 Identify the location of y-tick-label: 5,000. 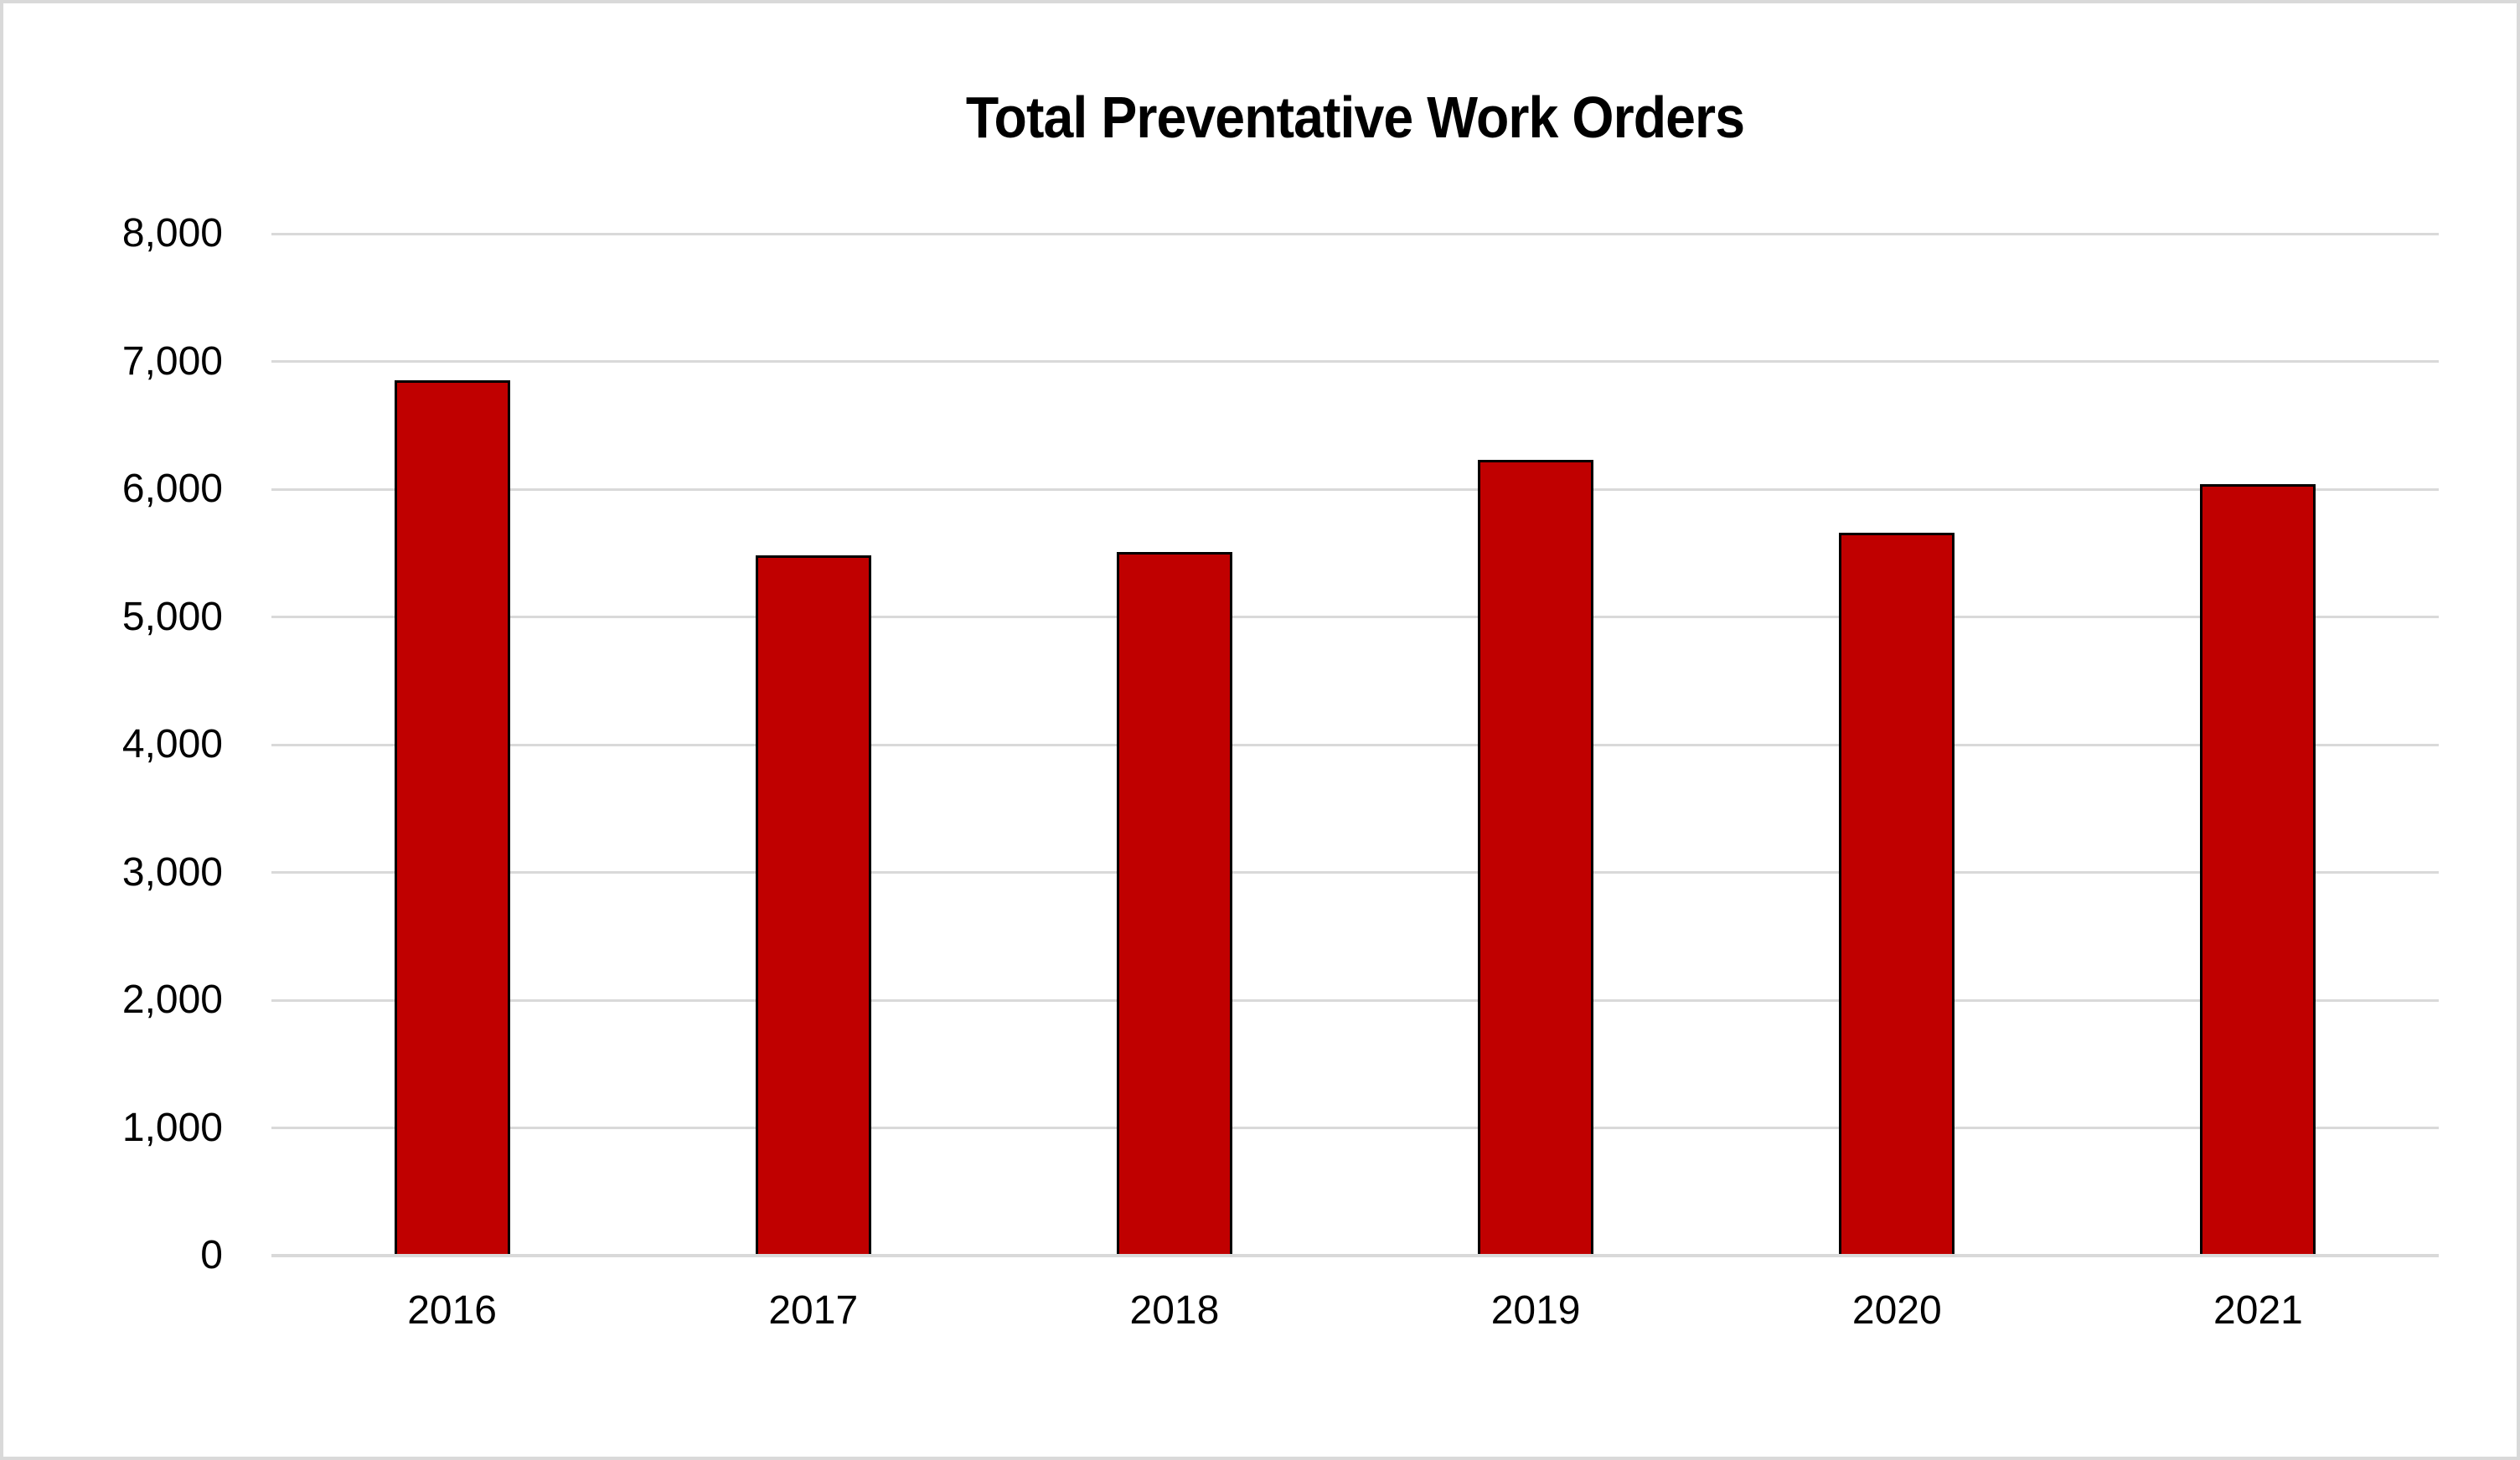
(172, 616).